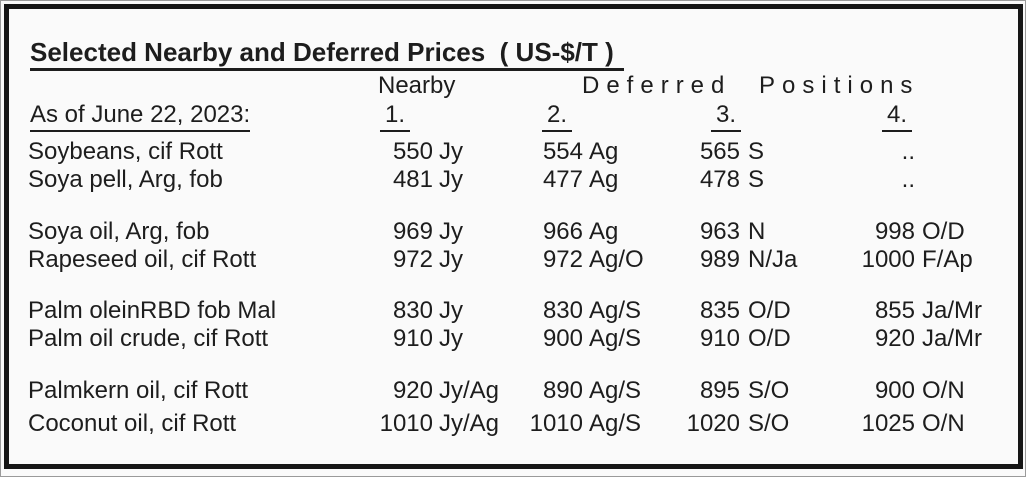 The image size is (1026, 477). Describe the element at coordinates (719, 179) in the screenshot. I see `price-deferred-3-value: 478` at that location.